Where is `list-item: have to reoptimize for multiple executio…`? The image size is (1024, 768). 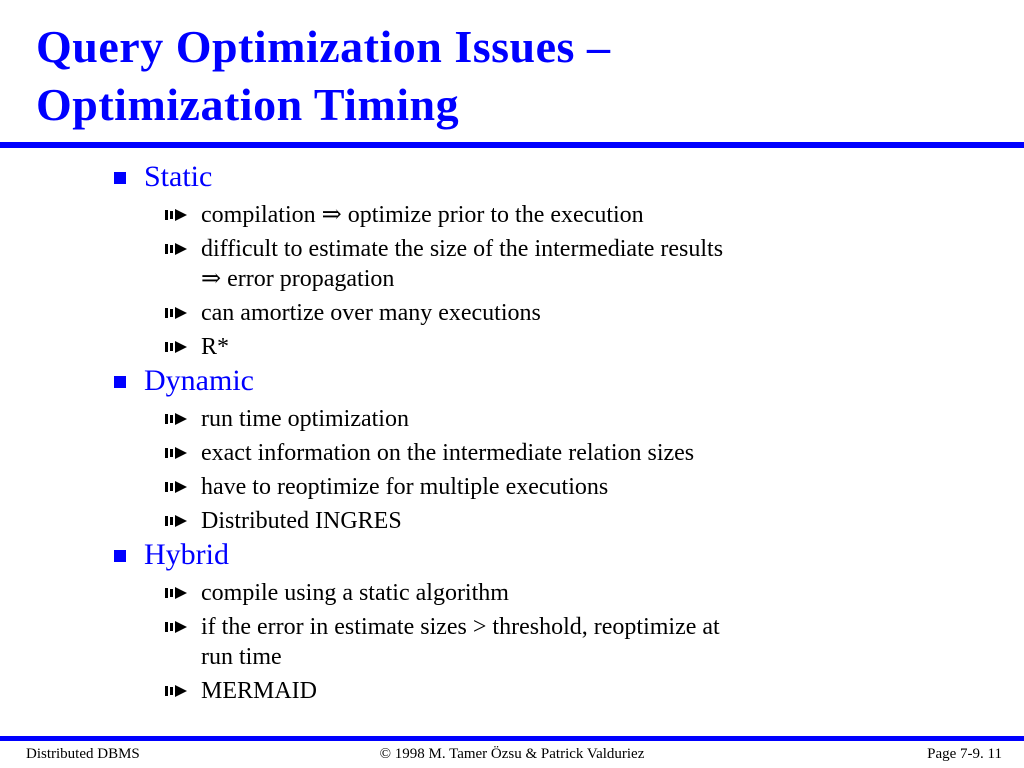
list-item: have to reoptimize for multiple executio… is located at coordinates (550, 487).